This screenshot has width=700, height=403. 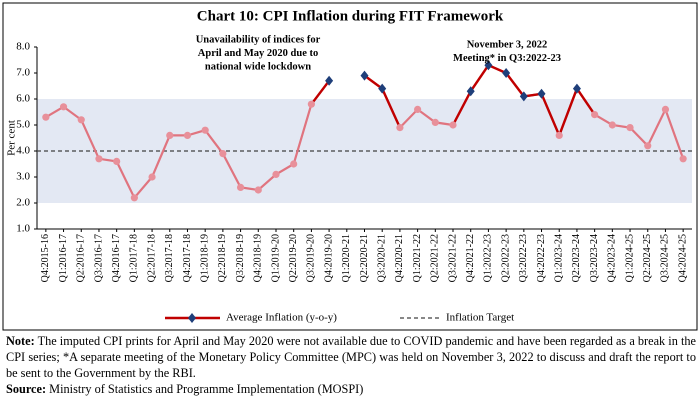 I want to click on x-tick-label: Q3:2018-19, so click(x=240, y=258).